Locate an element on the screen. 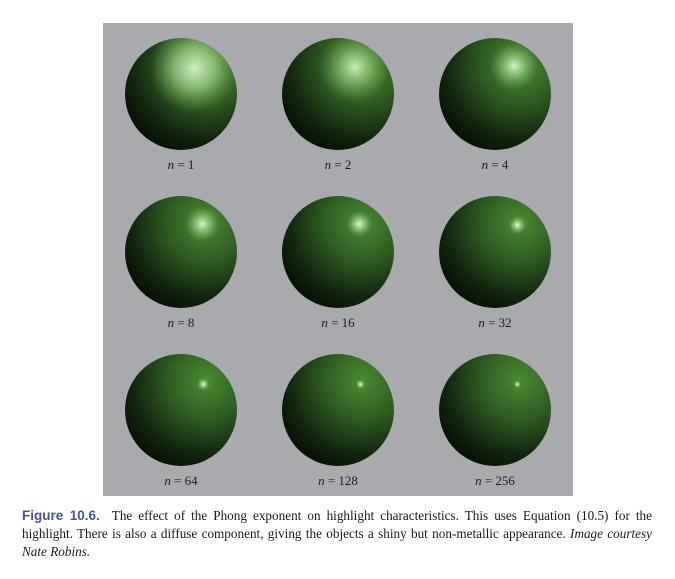 The width and height of the screenshot is (675, 579). sphere-cell: n = 8 is located at coordinates (181, 259).